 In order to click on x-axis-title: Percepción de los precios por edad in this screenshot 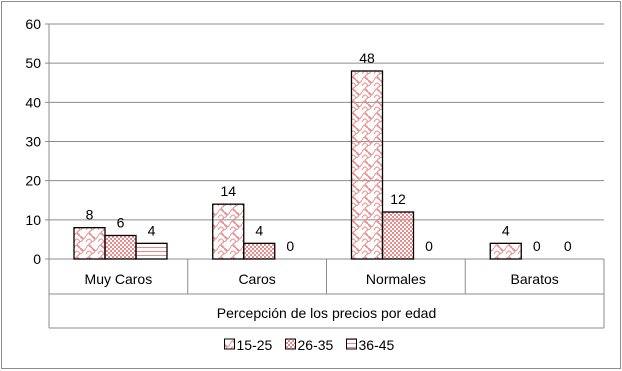, I will do `click(326, 313)`.